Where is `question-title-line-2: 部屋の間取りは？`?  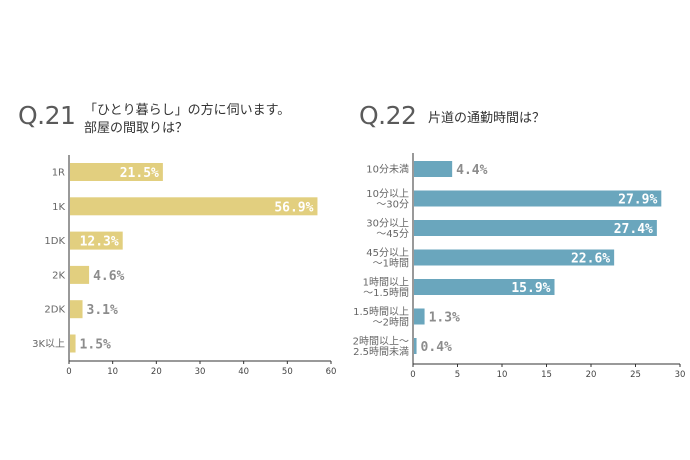
question-title-line-2: 部屋の間取りは？ is located at coordinates (136, 128).